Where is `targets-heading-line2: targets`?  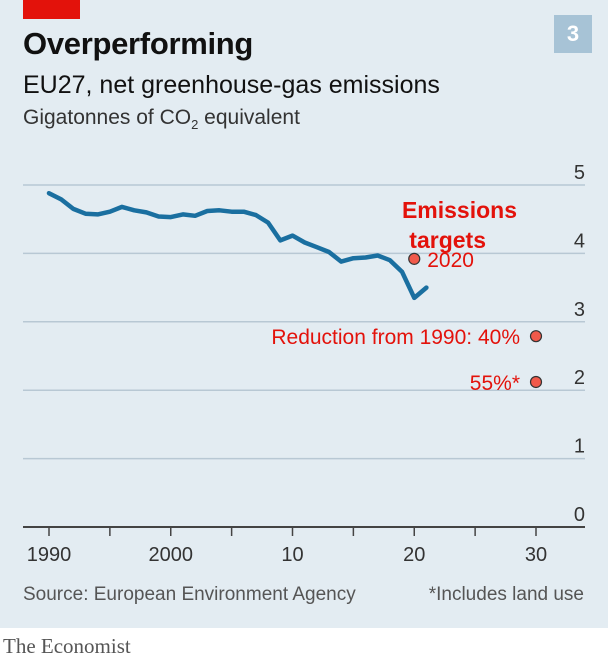
targets-heading-line2: targets is located at coordinates (447, 240).